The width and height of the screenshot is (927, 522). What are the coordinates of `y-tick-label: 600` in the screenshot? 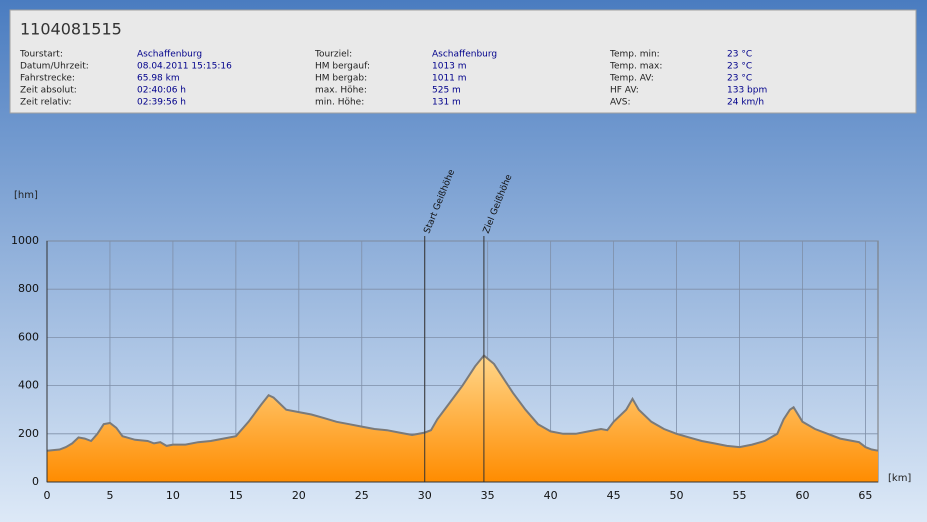 It's located at (28, 336).